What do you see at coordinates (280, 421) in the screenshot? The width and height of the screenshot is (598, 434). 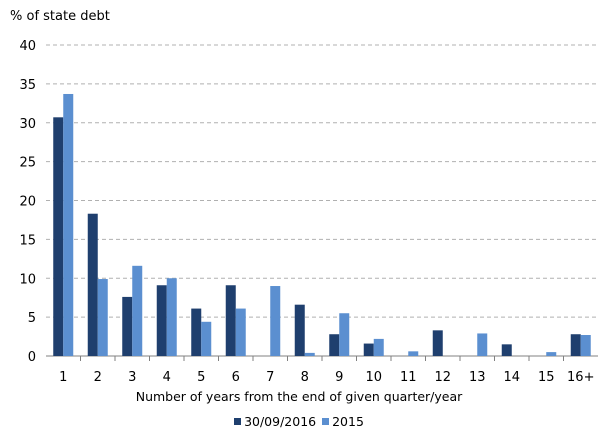 I see `legend-label-series-1: 30/09/2016` at bounding box center [280, 421].